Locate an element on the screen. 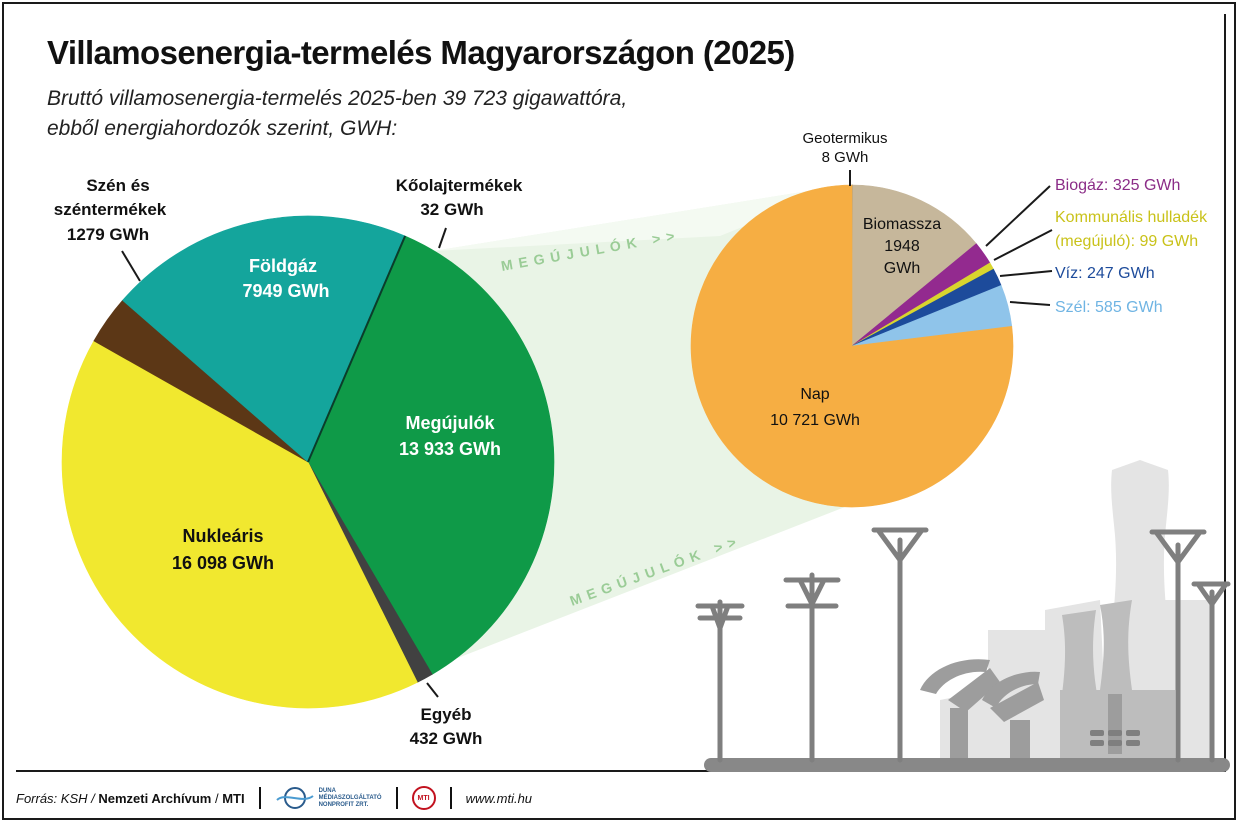  subtitle-line-2: ebből energiahordozók szerint, GWH: is located at coordinates (222, 128).